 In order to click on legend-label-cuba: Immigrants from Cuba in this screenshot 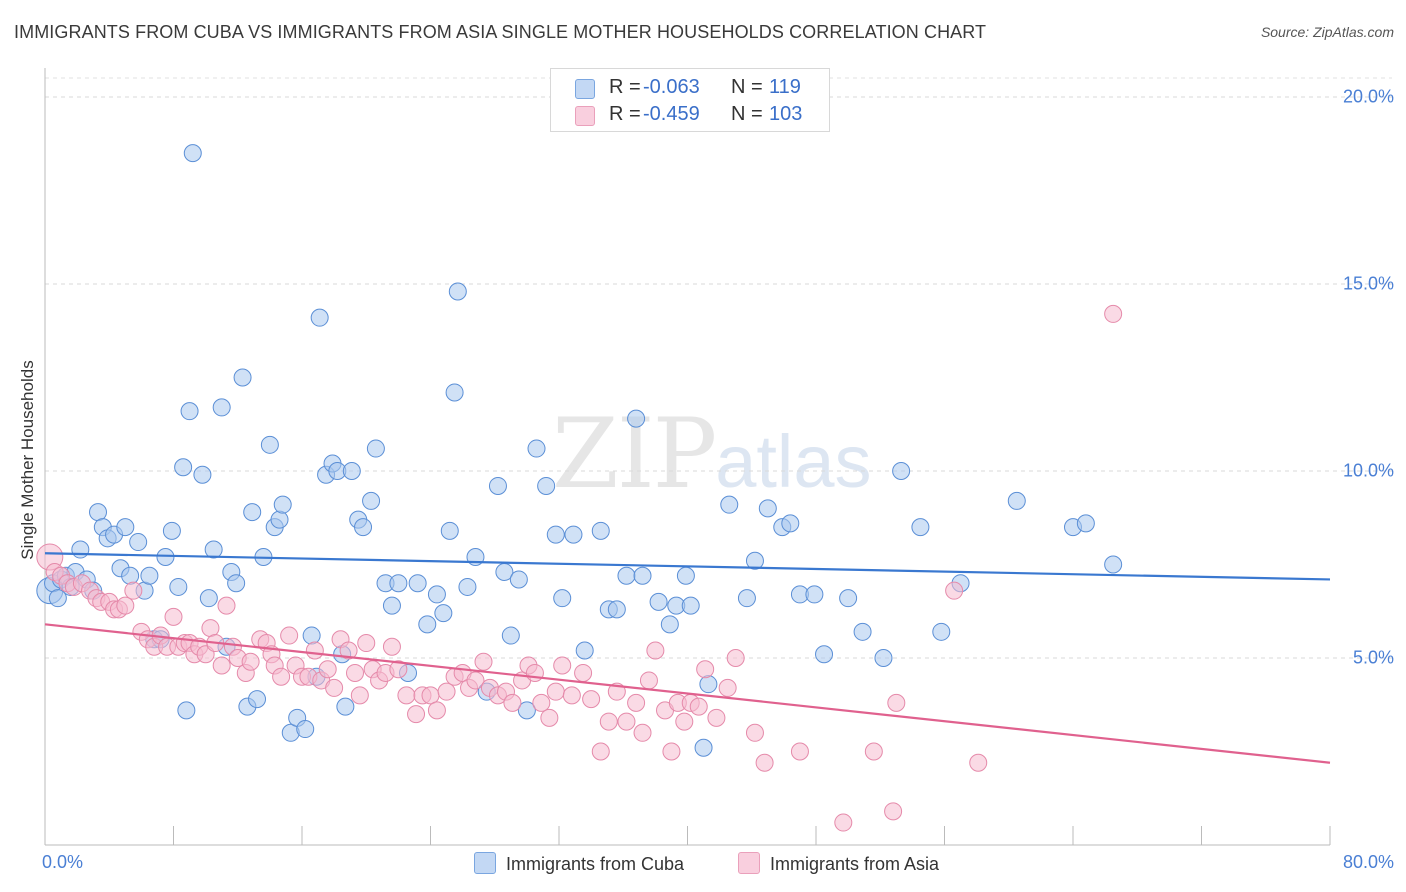, I will do `click(595, 864)`.